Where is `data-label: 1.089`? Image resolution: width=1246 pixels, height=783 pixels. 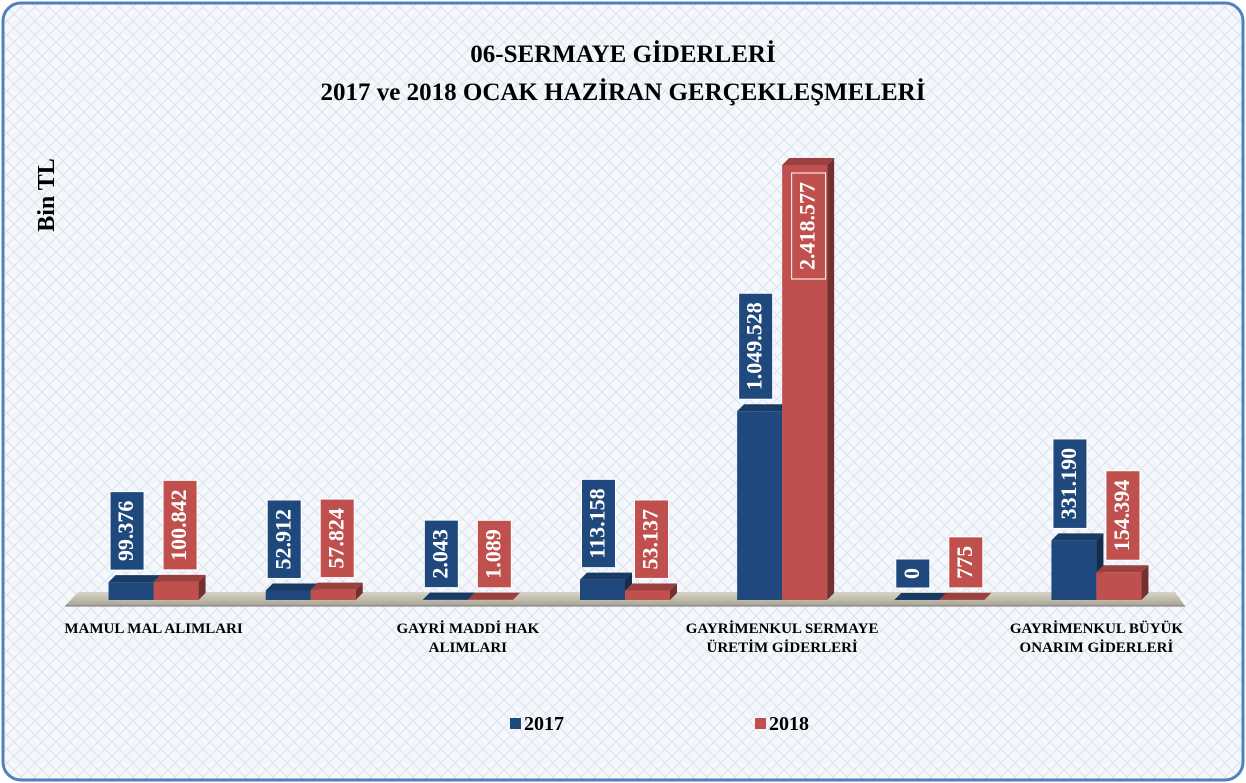 data-label: 1.089 is located at coordinates (494, 554).